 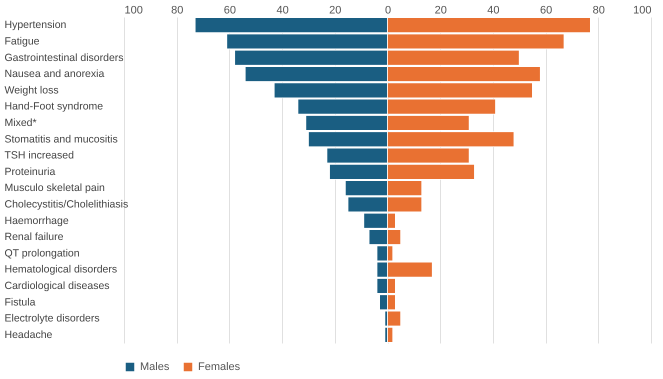 What do you see at coordinates (28, 334) in the screenshot?
I see `y-tick-label: Headache` at bounding box center [28, 334].